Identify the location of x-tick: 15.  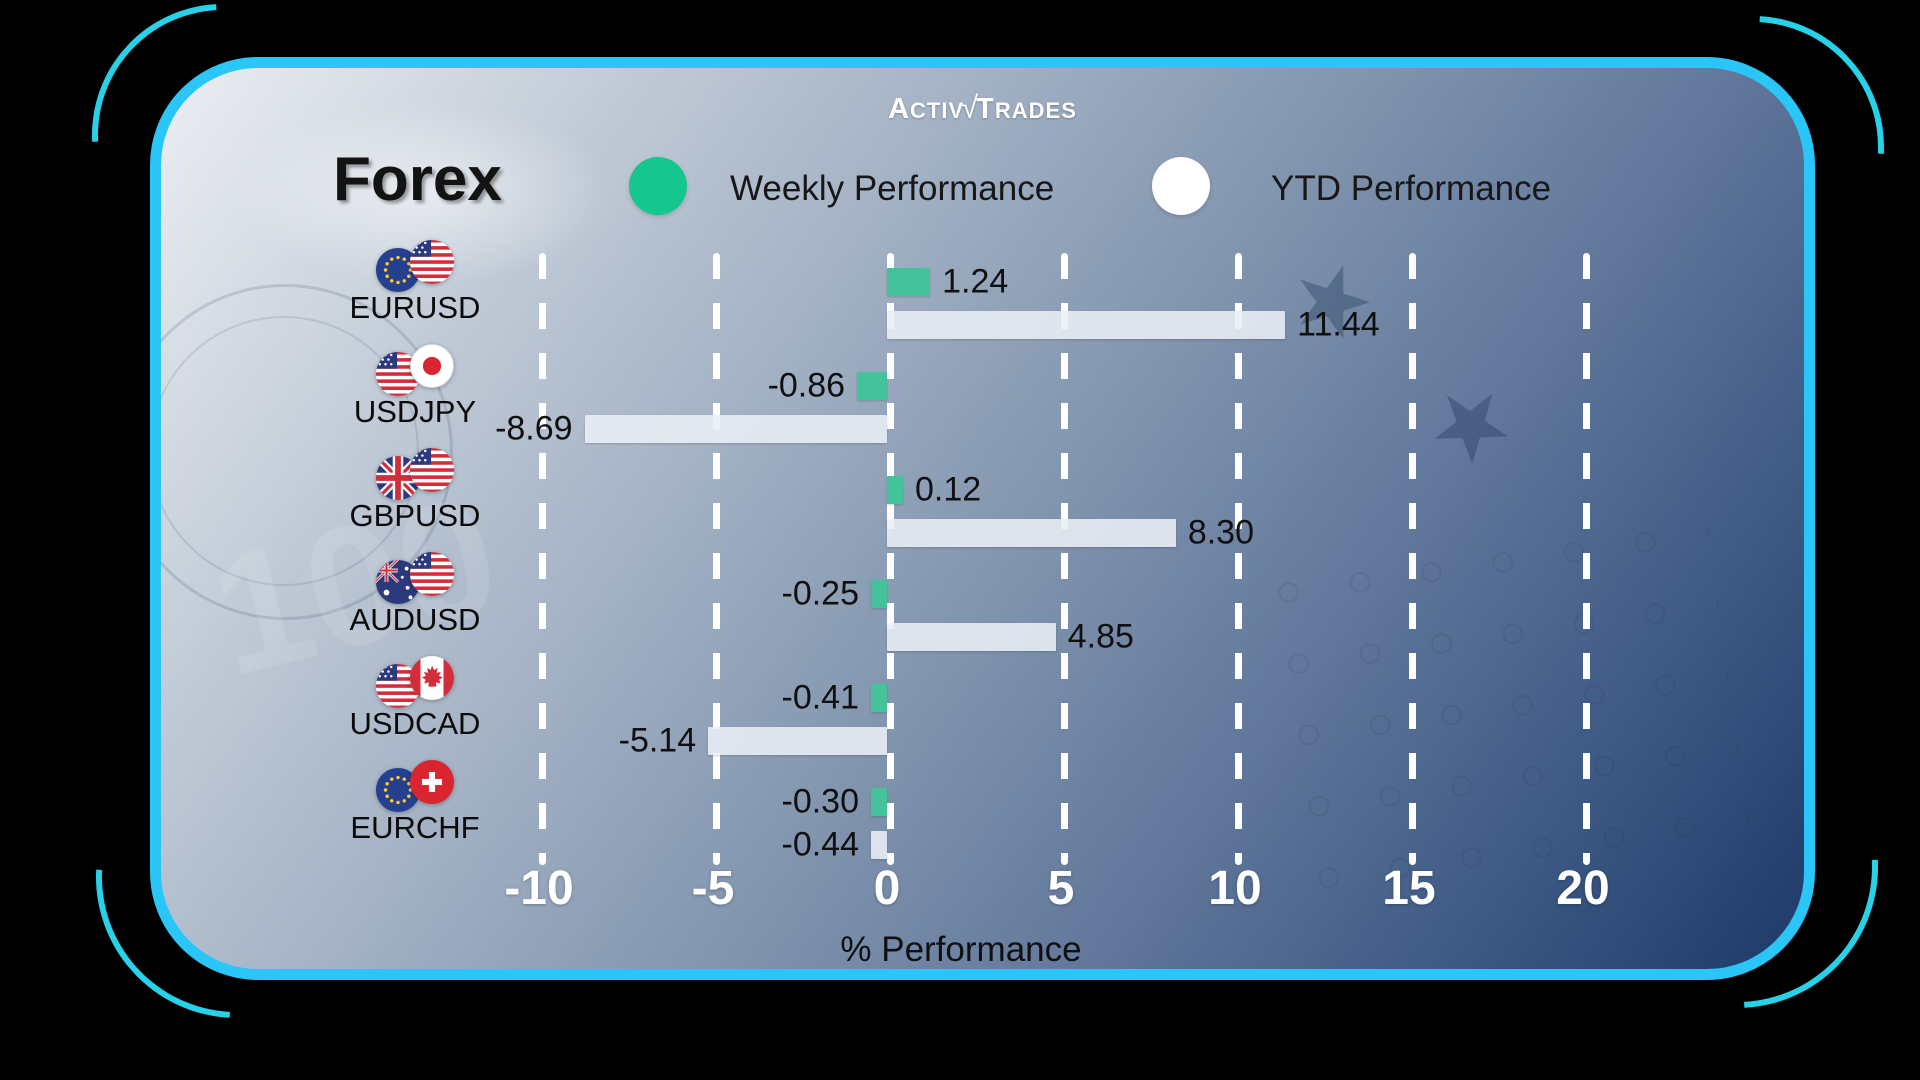
(1409, 888).